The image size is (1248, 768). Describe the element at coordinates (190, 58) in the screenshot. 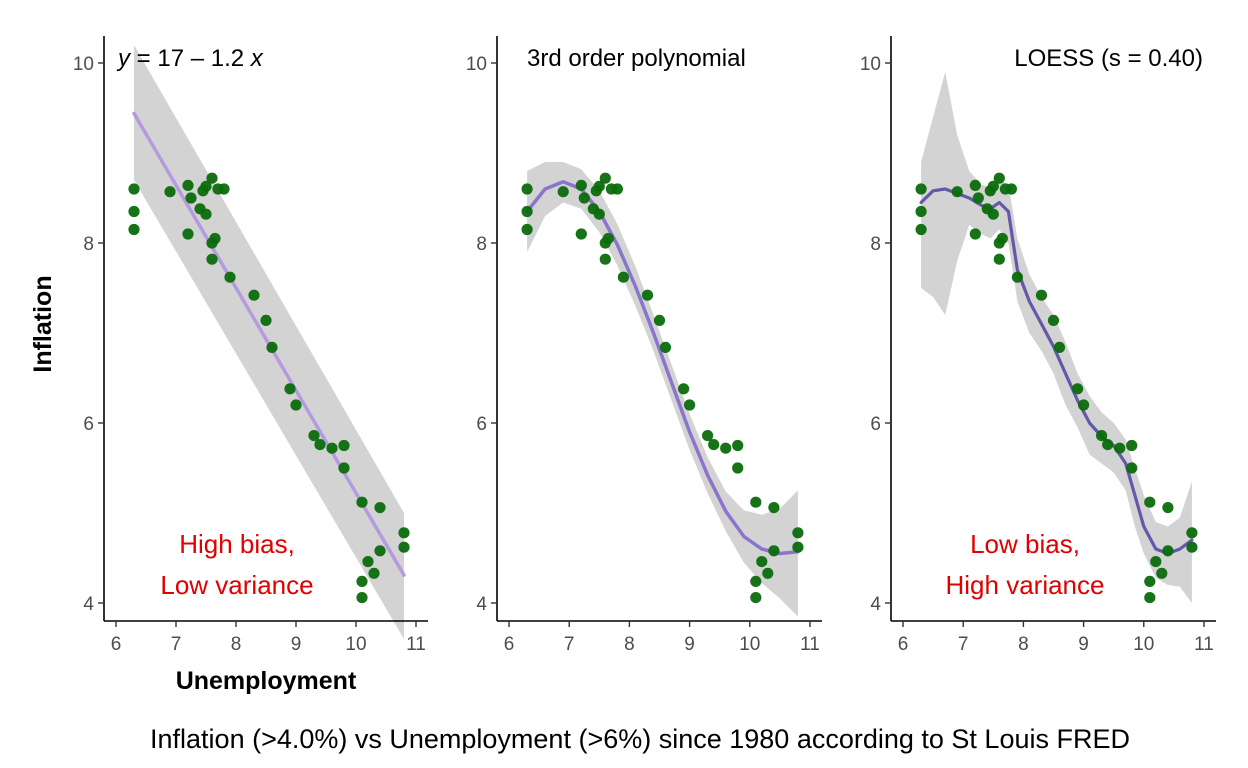

I see `panel-title: y = 17 – 1.2 x` at that location.